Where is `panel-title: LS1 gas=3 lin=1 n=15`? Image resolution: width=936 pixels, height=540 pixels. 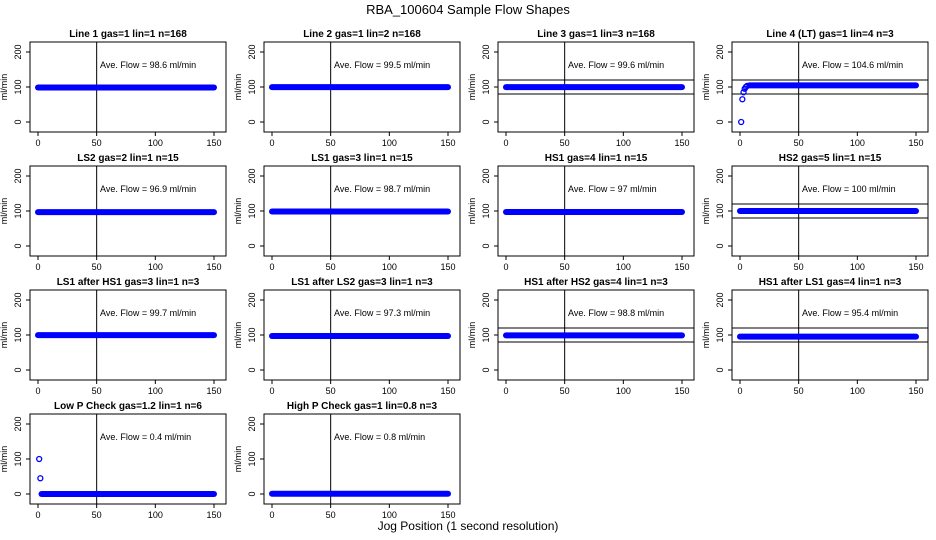
panel-title: LS1 gas=3 lin=1 n=15 is located at coordinates (362, 158).